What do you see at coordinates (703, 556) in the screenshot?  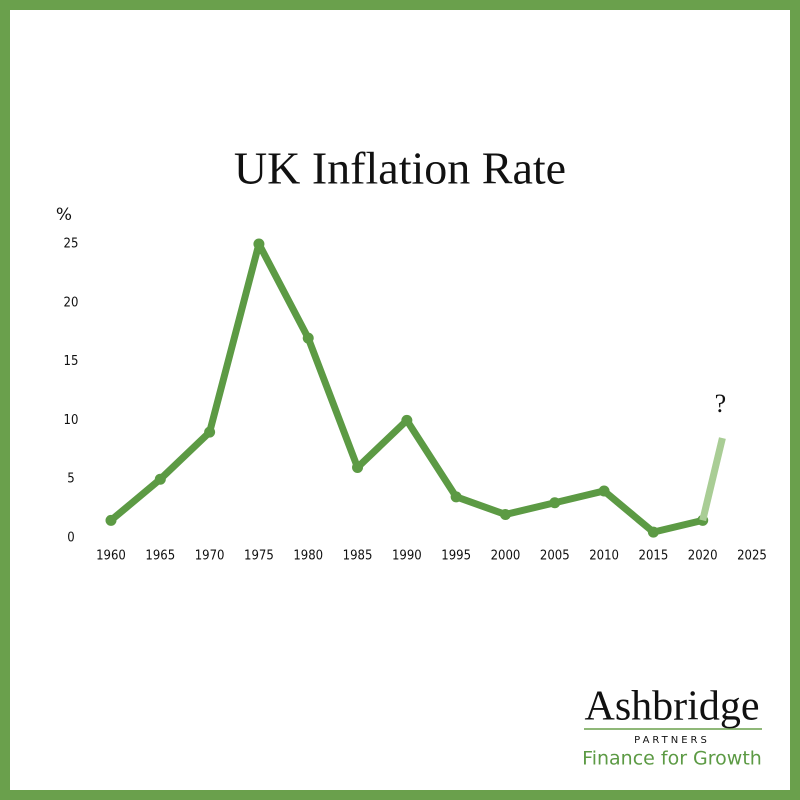 I see `x-tick-label: 2020` at bounding box center [703, 556].